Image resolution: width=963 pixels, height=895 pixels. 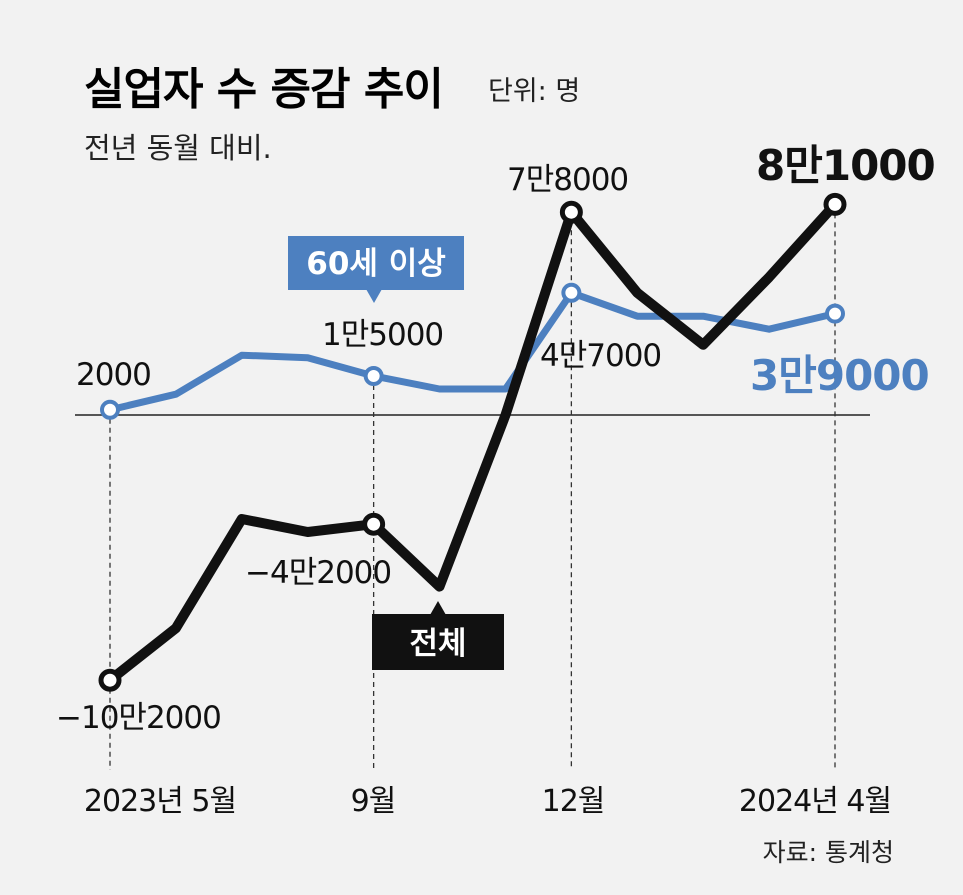 I want to click on unit-label: 단위: 명, so click(x=534, y=91).